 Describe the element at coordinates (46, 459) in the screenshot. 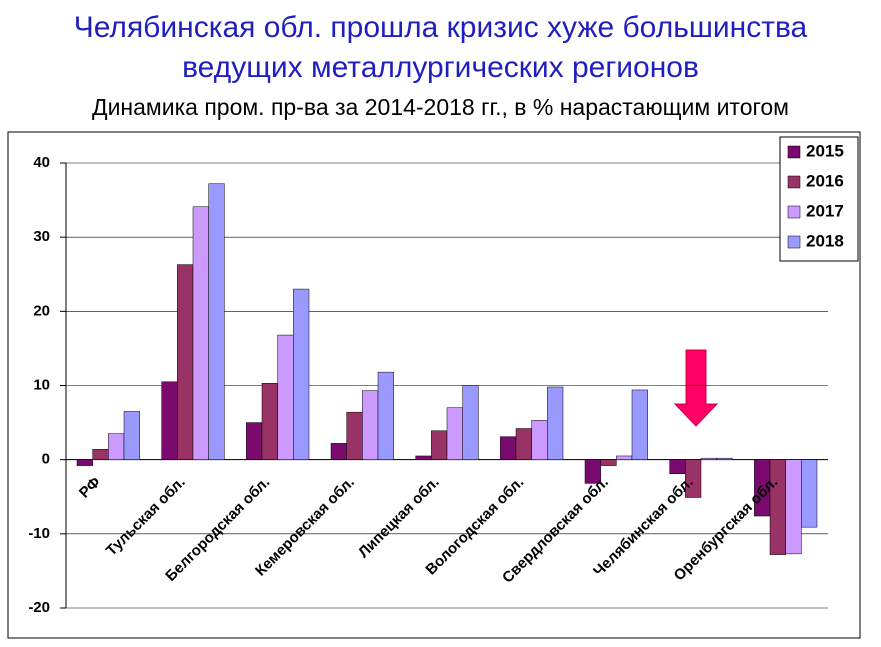

I see `y-tick-label: 0` at that location.